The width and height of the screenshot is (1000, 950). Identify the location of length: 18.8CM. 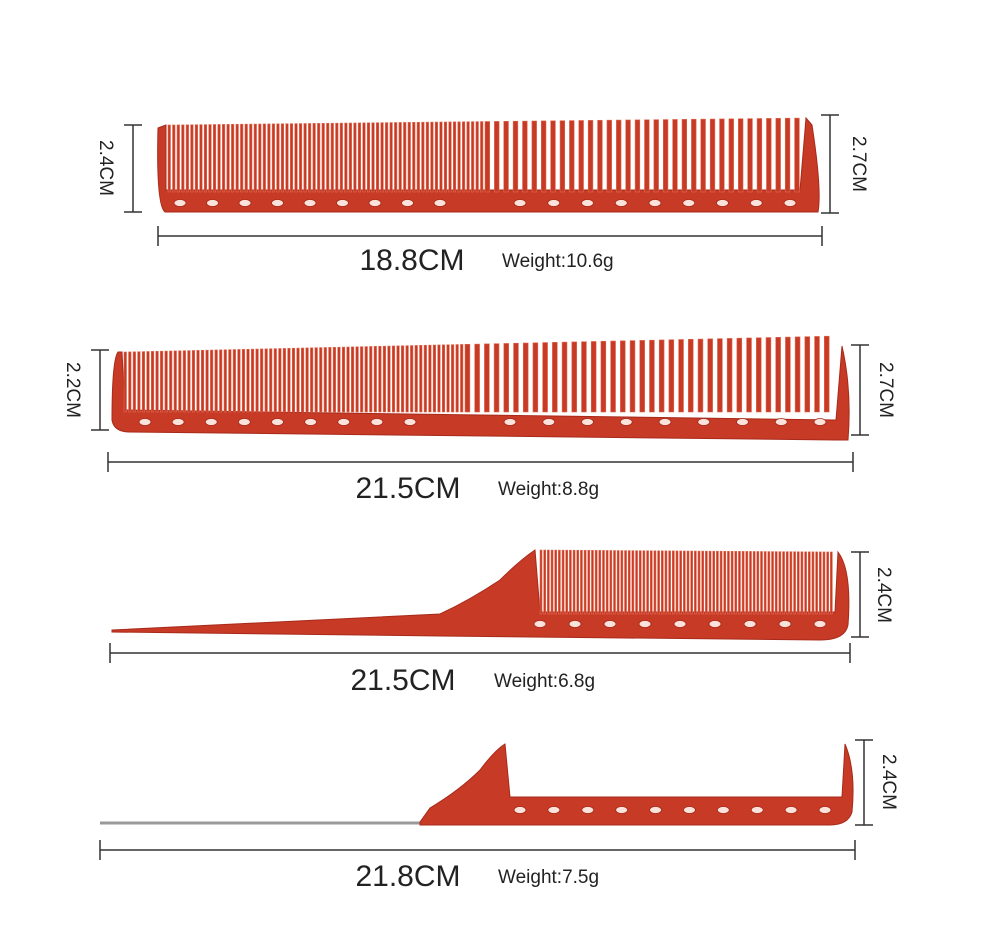
(411, 260).